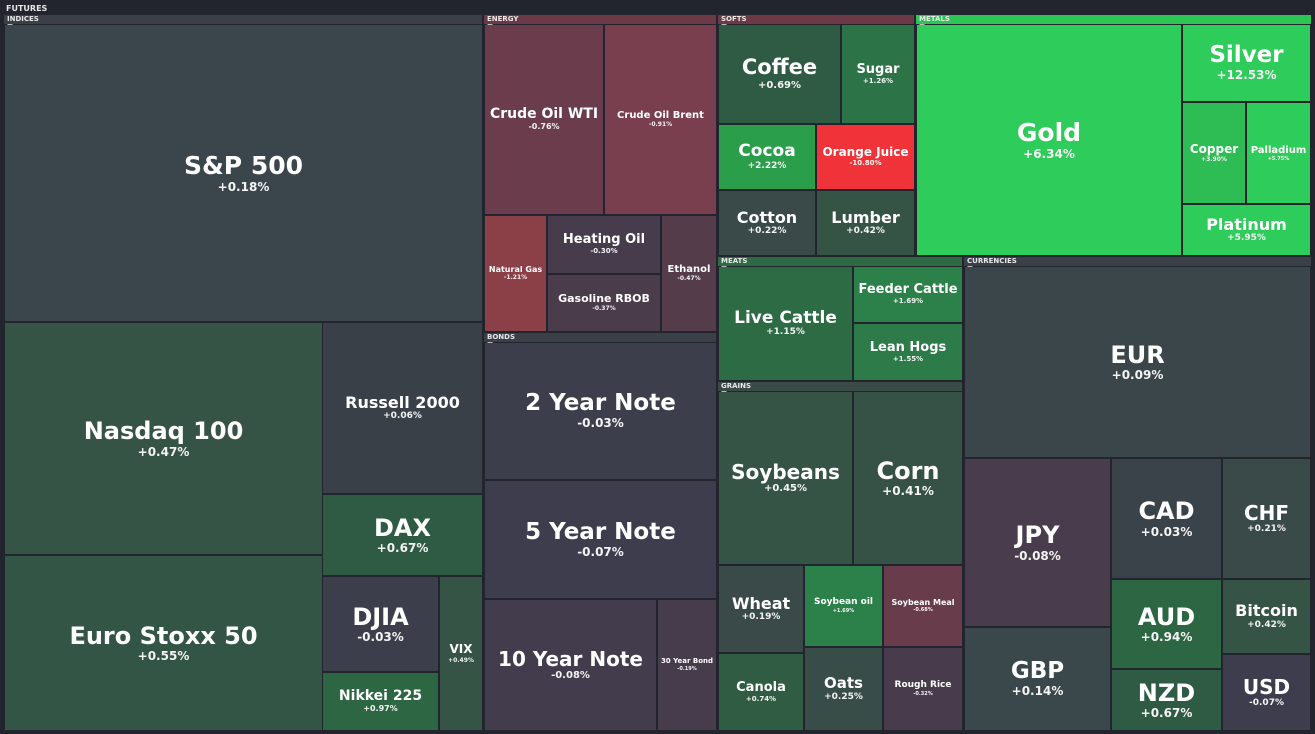 This screenshot has width=1315, height=734. Describe the element at coordinates (380, 624) in the screenshot. I see `tile-djia: DJIA -0.03%` at that location.